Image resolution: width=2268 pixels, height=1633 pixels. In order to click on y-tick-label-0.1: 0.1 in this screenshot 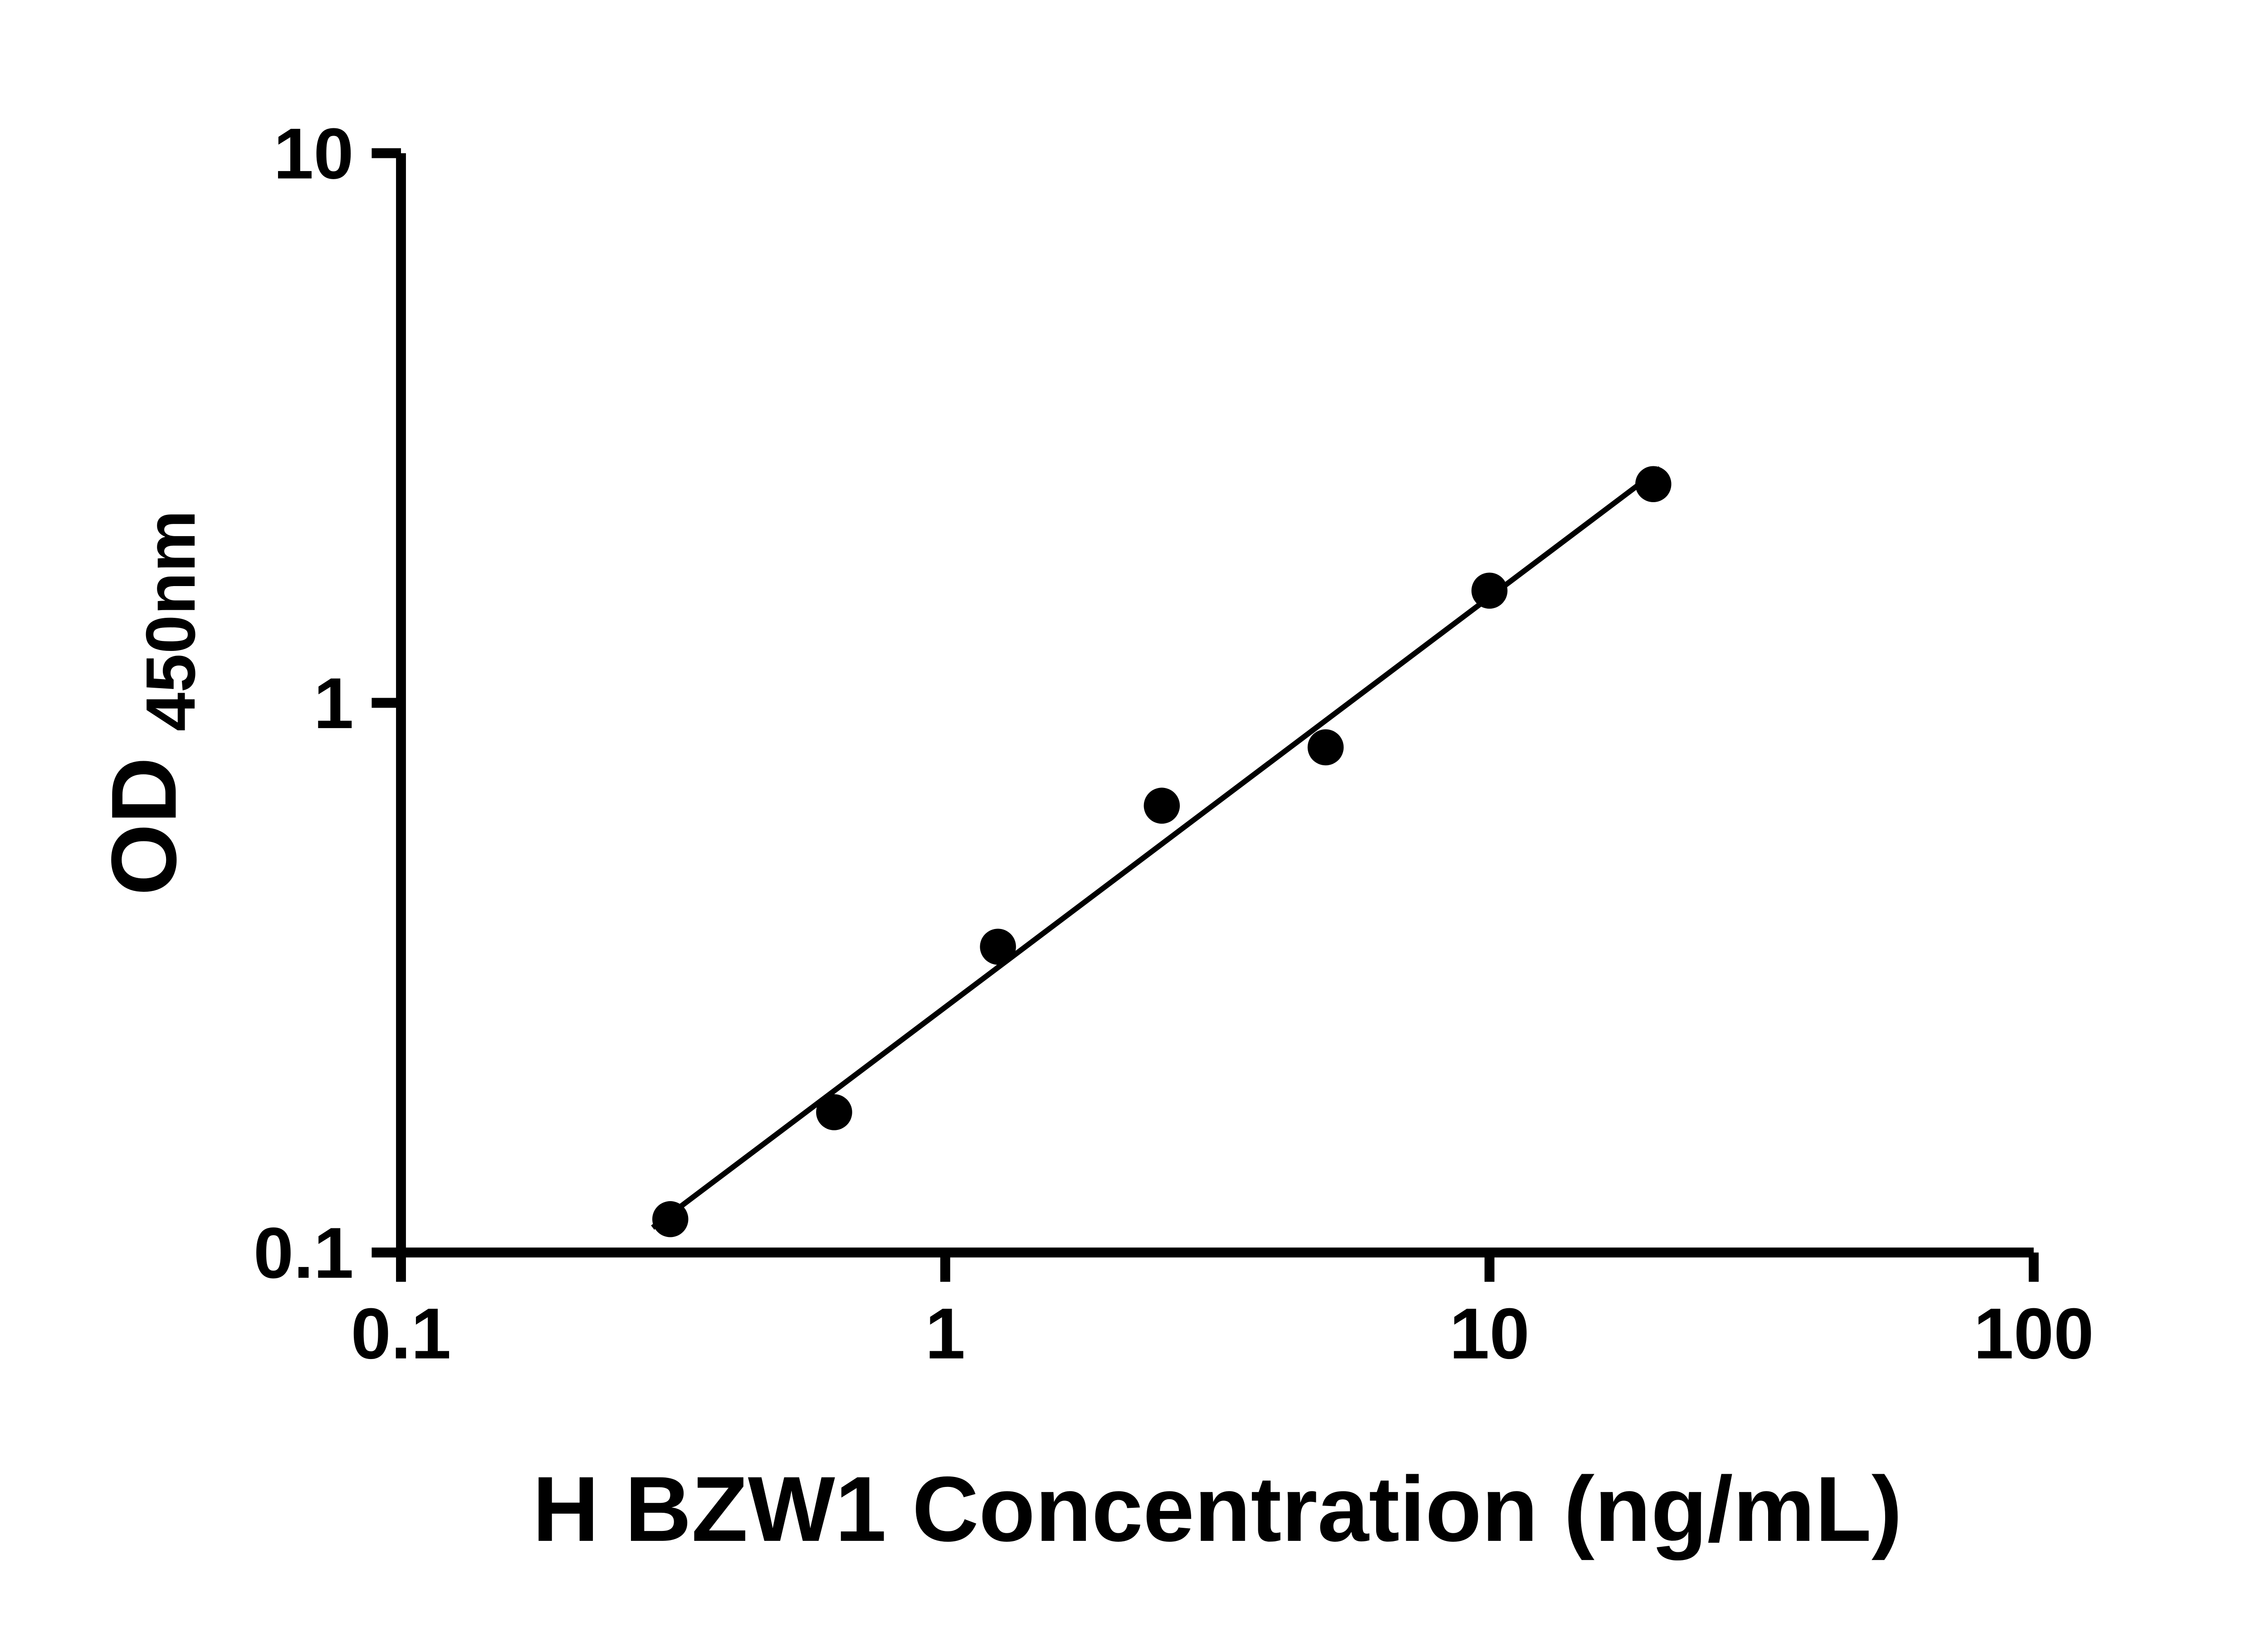, I will do `click(304, 1253)`.